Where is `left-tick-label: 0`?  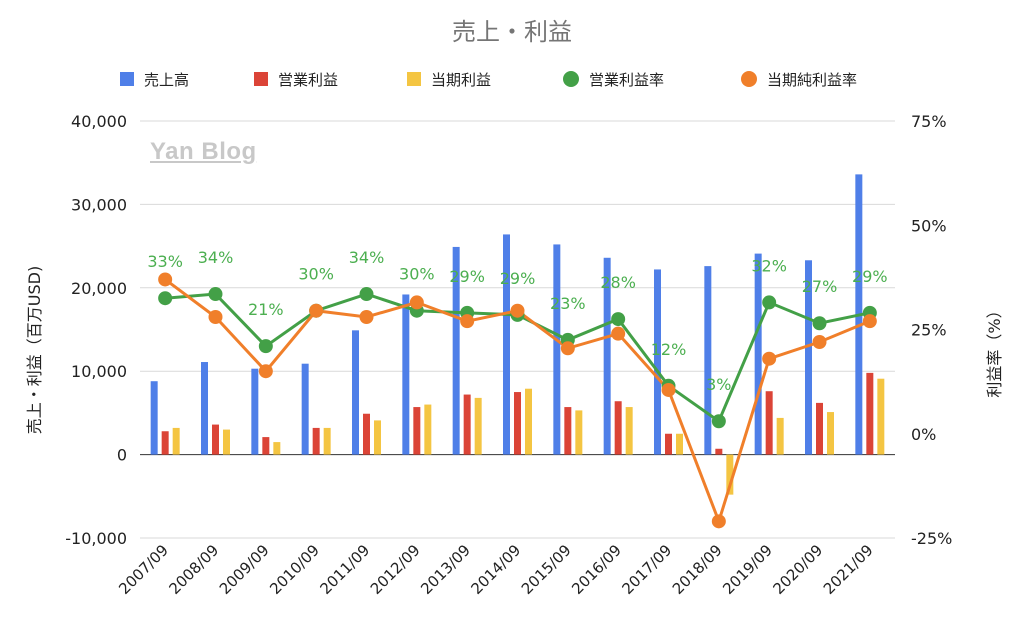 left-tick-label: 0 is located at coordinates (122, 455).